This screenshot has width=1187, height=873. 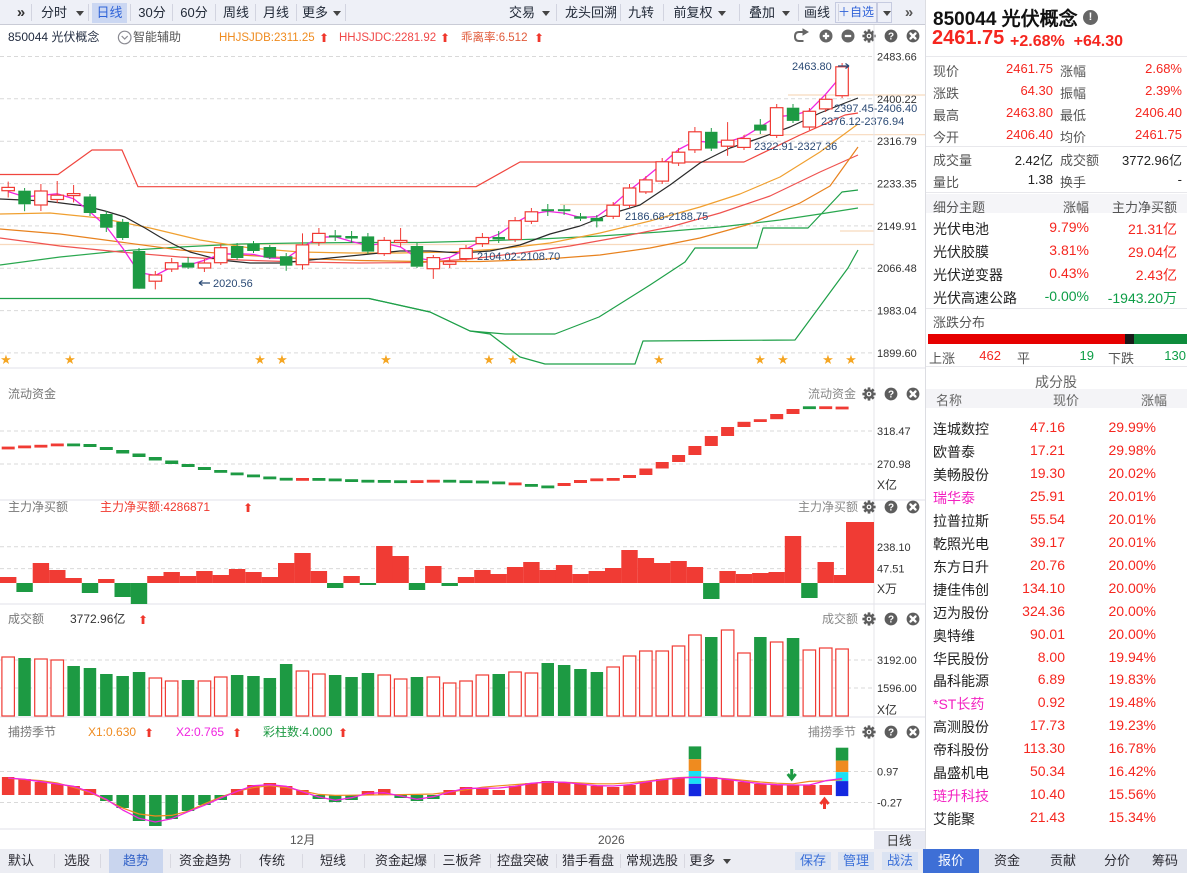 What do you see at coordinates (795, 147) in the screenshot?
I see `svg-text: 2322.91-2327.36` at bounding box center [795, 147].